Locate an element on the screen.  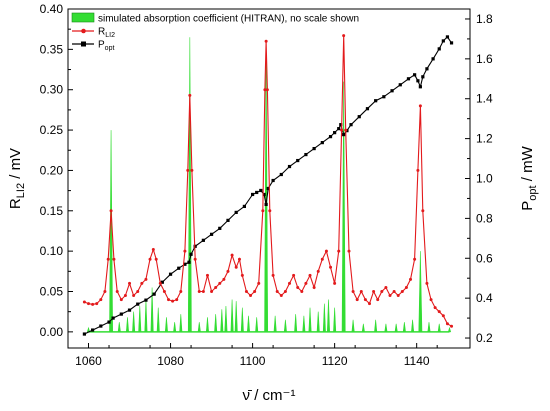
x-axis: 1060 1080 1100 1120 1140 is located at coordinates (256, 355).